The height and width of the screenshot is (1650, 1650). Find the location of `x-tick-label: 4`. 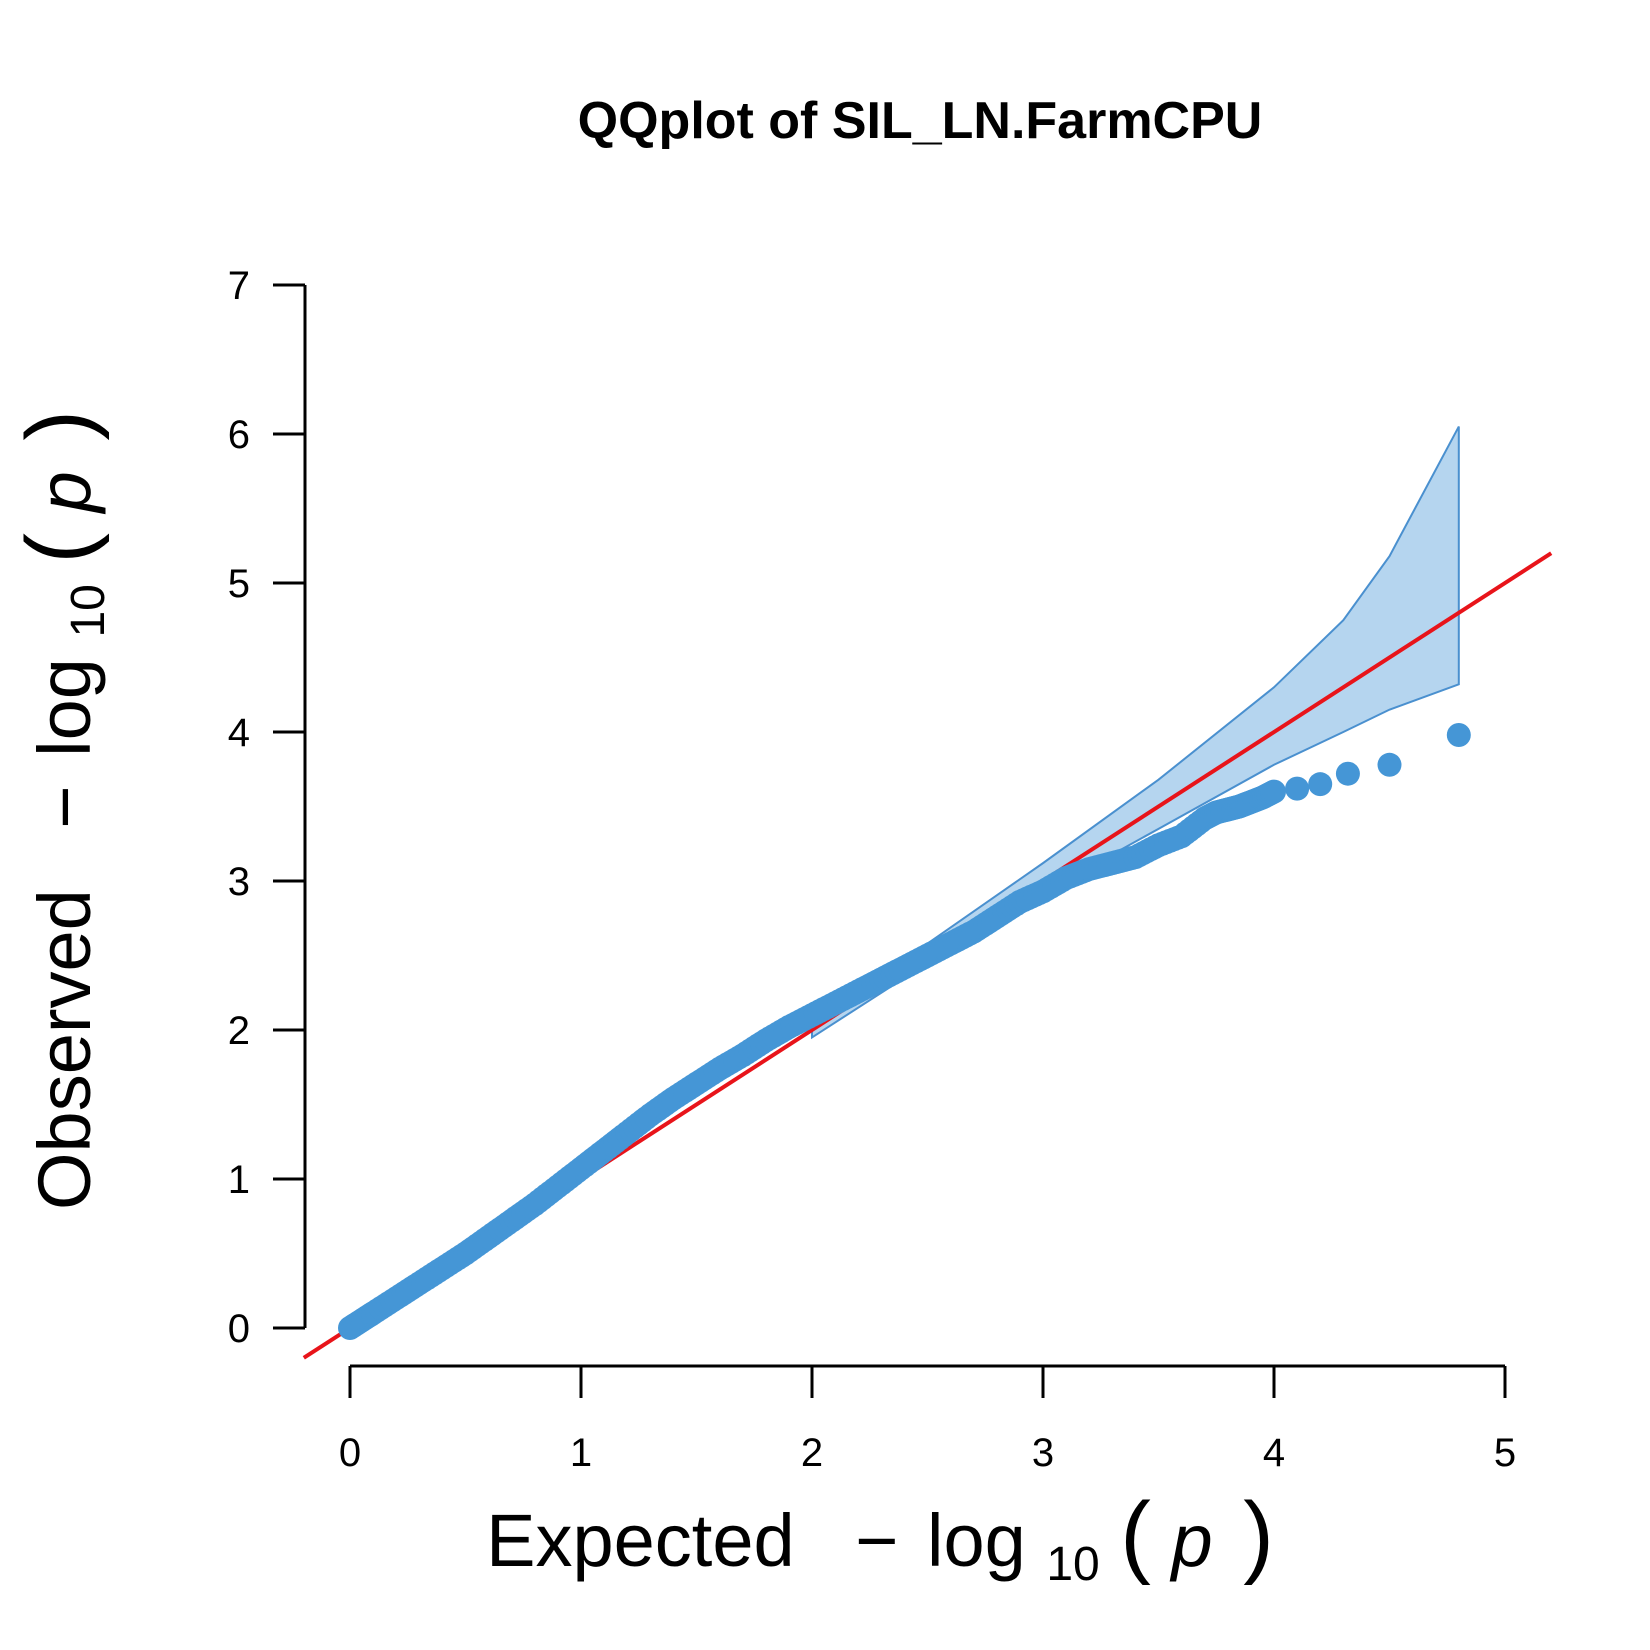

x-tick-label: 4 is located at coordinates (1274, 1453).